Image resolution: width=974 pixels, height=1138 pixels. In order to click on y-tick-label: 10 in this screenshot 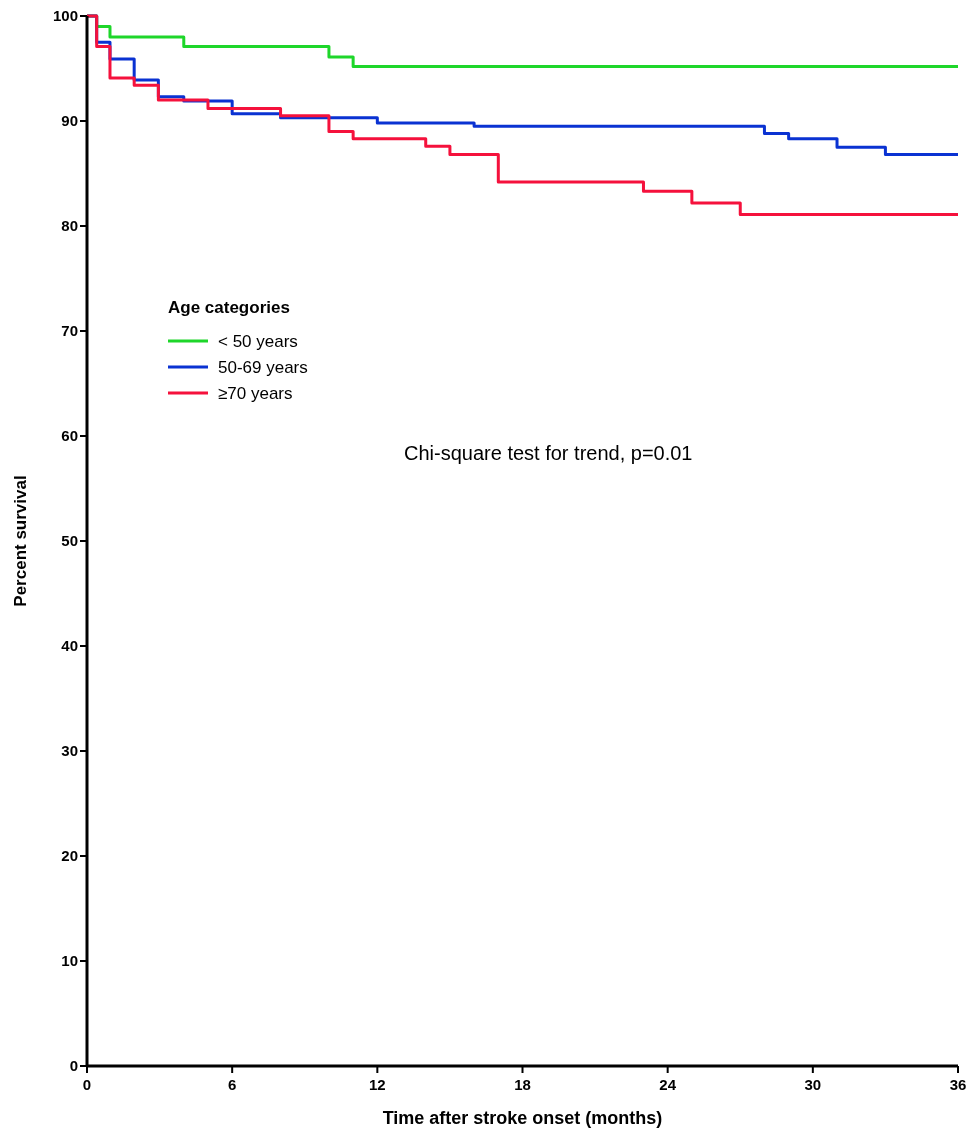, I will do `click(69, 960)`.